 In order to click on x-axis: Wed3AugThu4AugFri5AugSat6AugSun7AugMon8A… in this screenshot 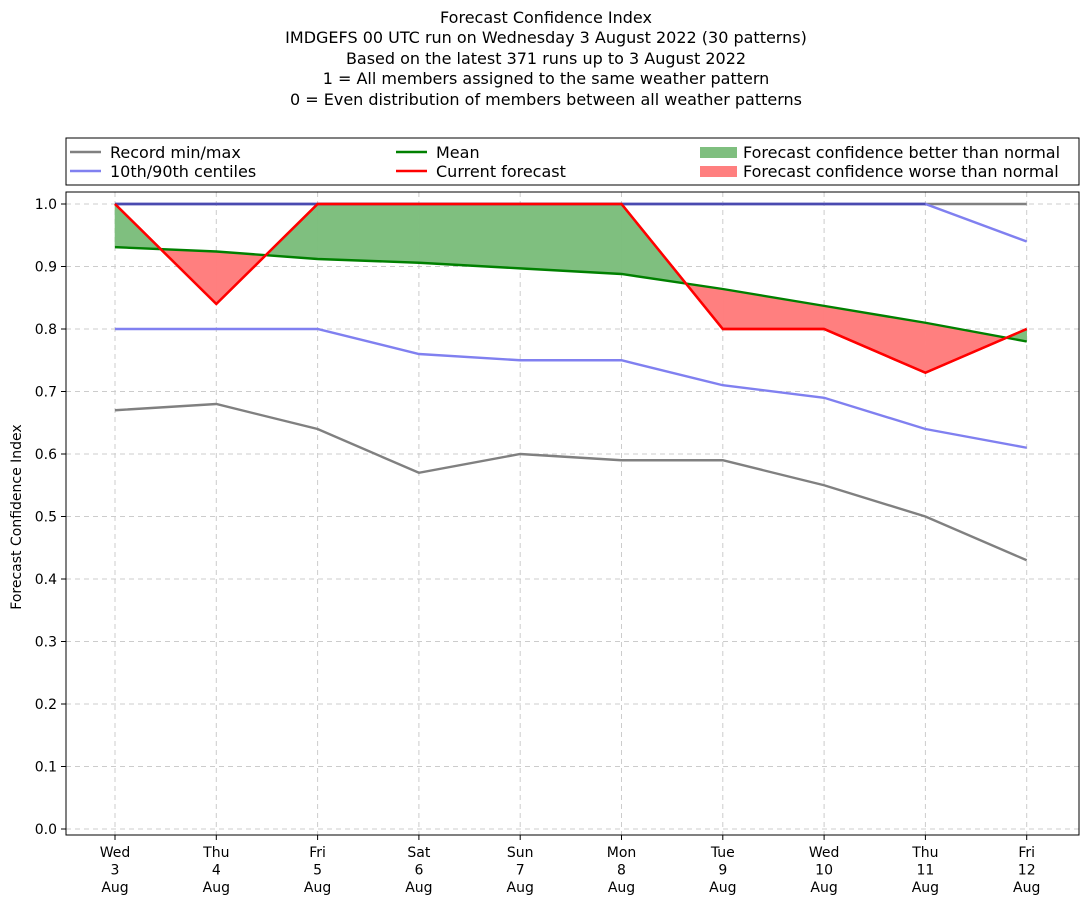, I will do `click(570, 865)`.